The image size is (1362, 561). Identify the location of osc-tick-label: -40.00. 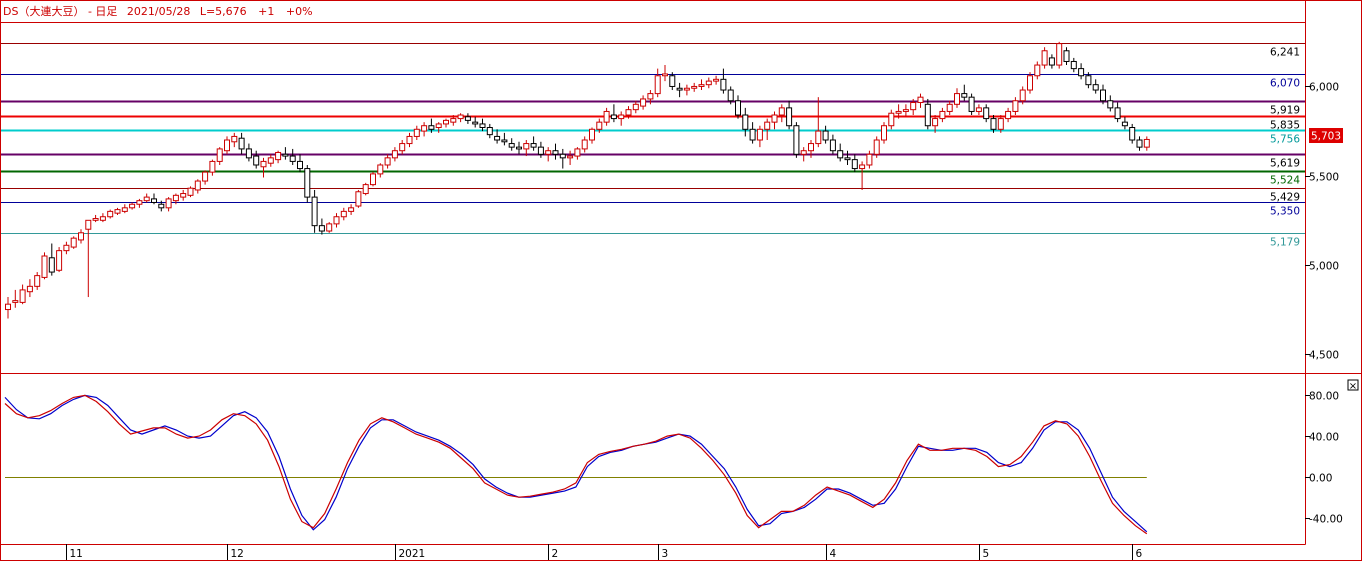
(1326, 520).